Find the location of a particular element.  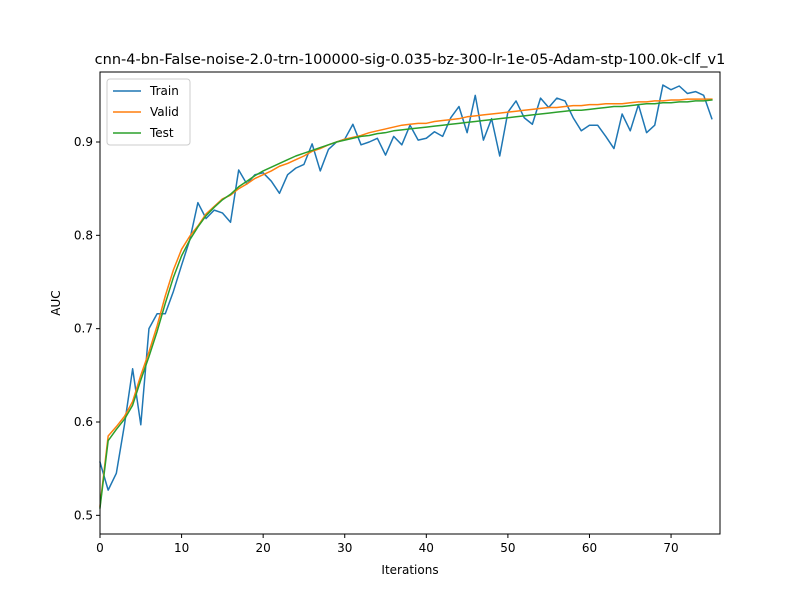

legend: Train Valid Test is located at coordinates (148, 112).